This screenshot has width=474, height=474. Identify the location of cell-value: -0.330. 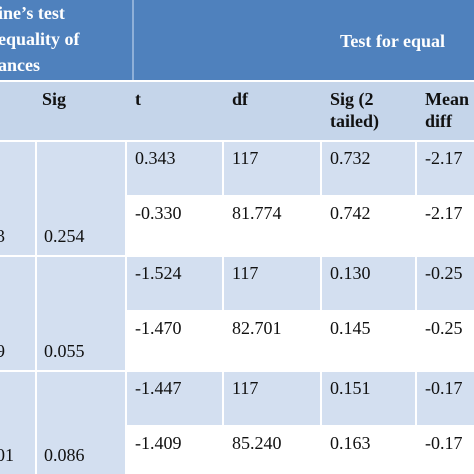
(158, 213).